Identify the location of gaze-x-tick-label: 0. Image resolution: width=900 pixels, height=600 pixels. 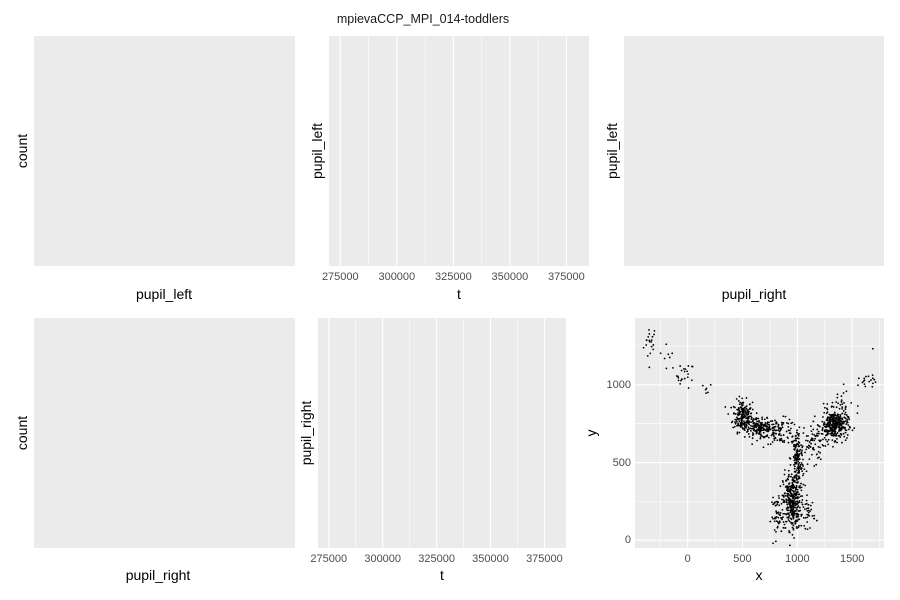
(687, 559).